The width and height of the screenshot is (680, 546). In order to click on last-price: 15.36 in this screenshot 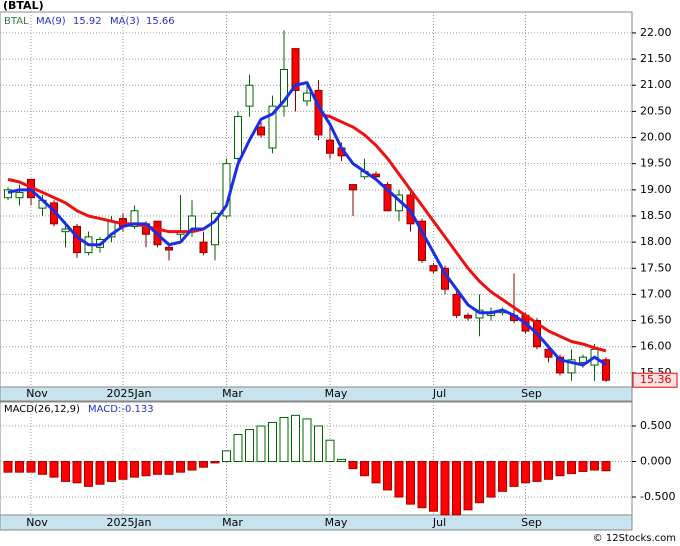, I will do `click(656, 379)`.